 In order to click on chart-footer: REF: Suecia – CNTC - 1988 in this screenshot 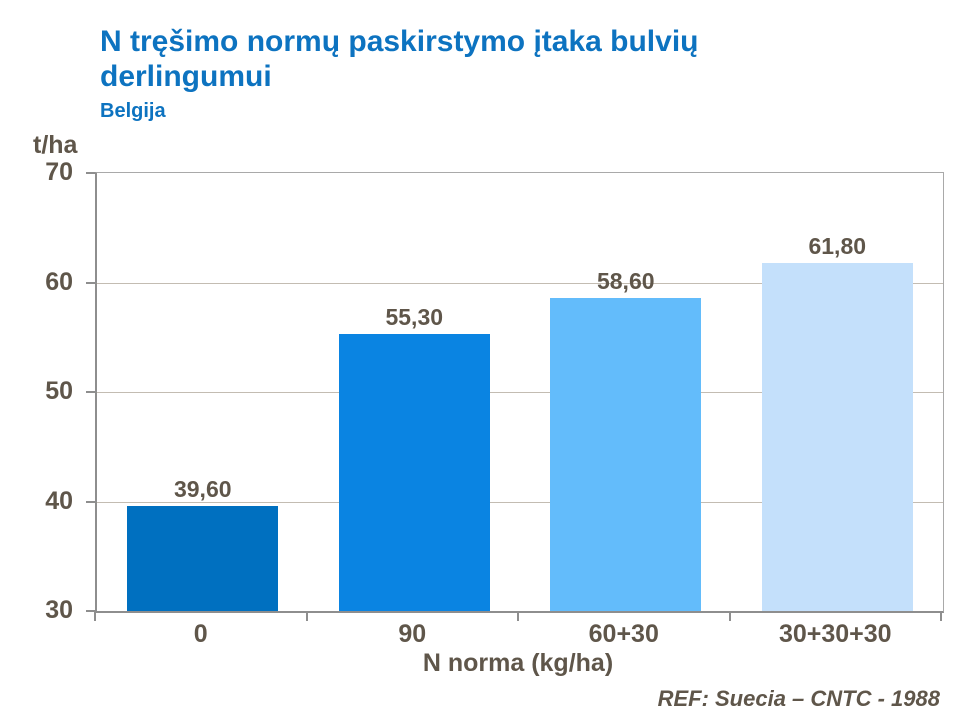, I will do `click(798, 698)`.